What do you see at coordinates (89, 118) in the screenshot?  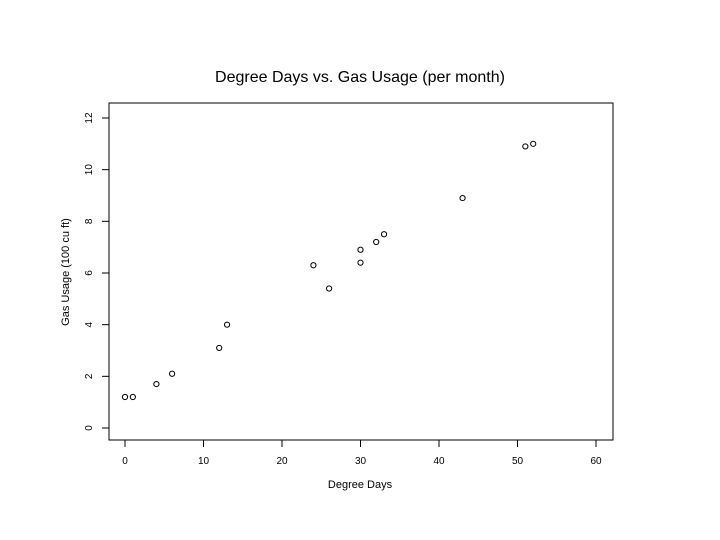 I see `y-tick-label: 12` at bounding box center [89, 118].